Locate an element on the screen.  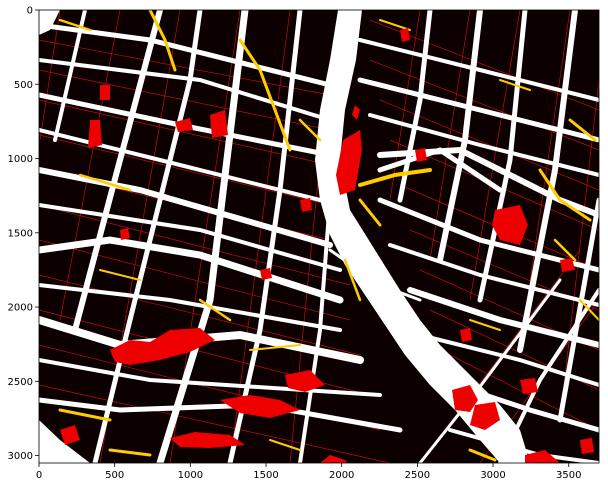
y-tick-label: 0 is located at coordinates (30, 11).